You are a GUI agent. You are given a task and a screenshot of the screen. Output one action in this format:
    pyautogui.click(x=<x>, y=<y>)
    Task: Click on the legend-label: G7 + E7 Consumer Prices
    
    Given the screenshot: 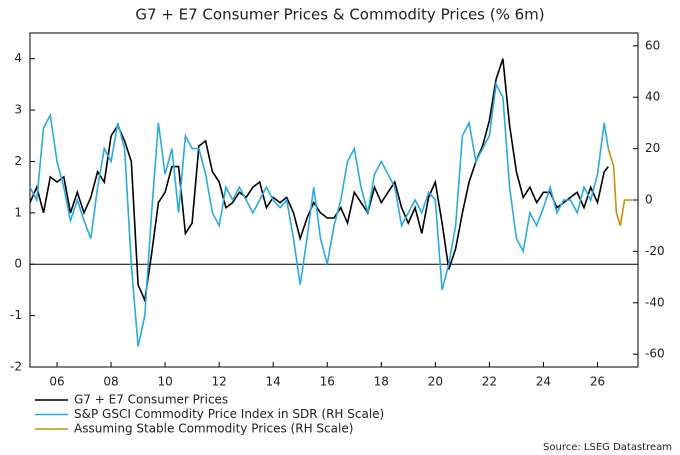 What is the action you would take?
    pyautogui.click(x=151, y=400)
    